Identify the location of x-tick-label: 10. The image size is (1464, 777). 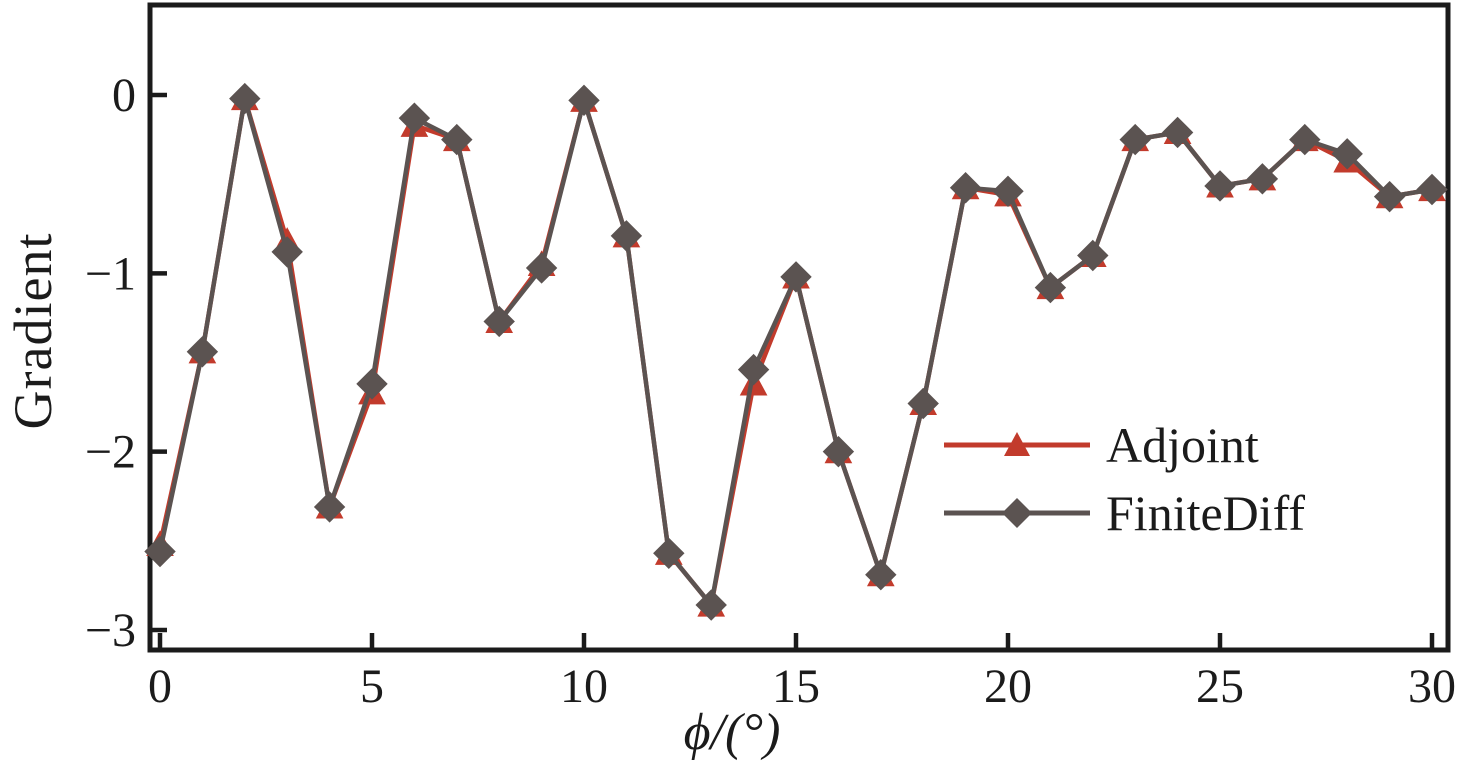
(584, 686).